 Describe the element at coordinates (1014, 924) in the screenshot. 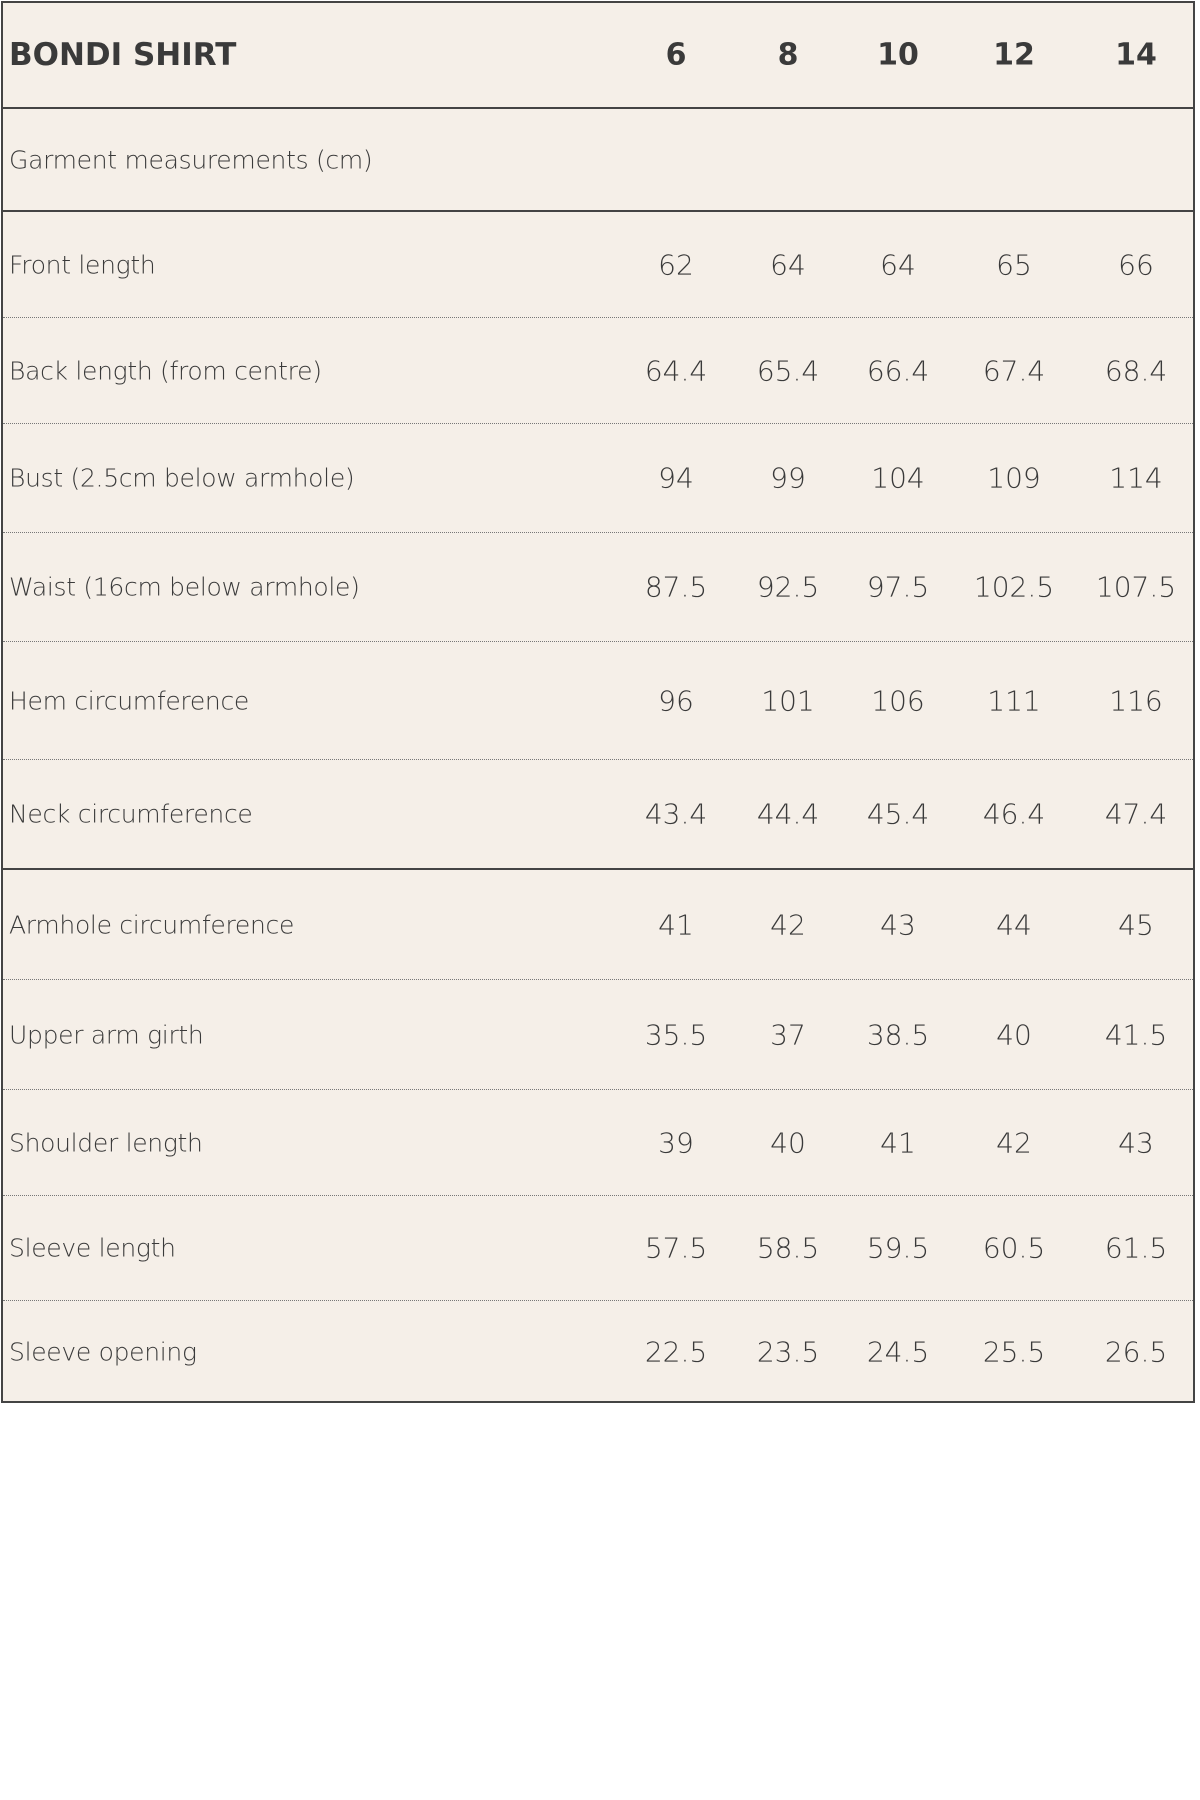

I see `measurement: 44` at that location.